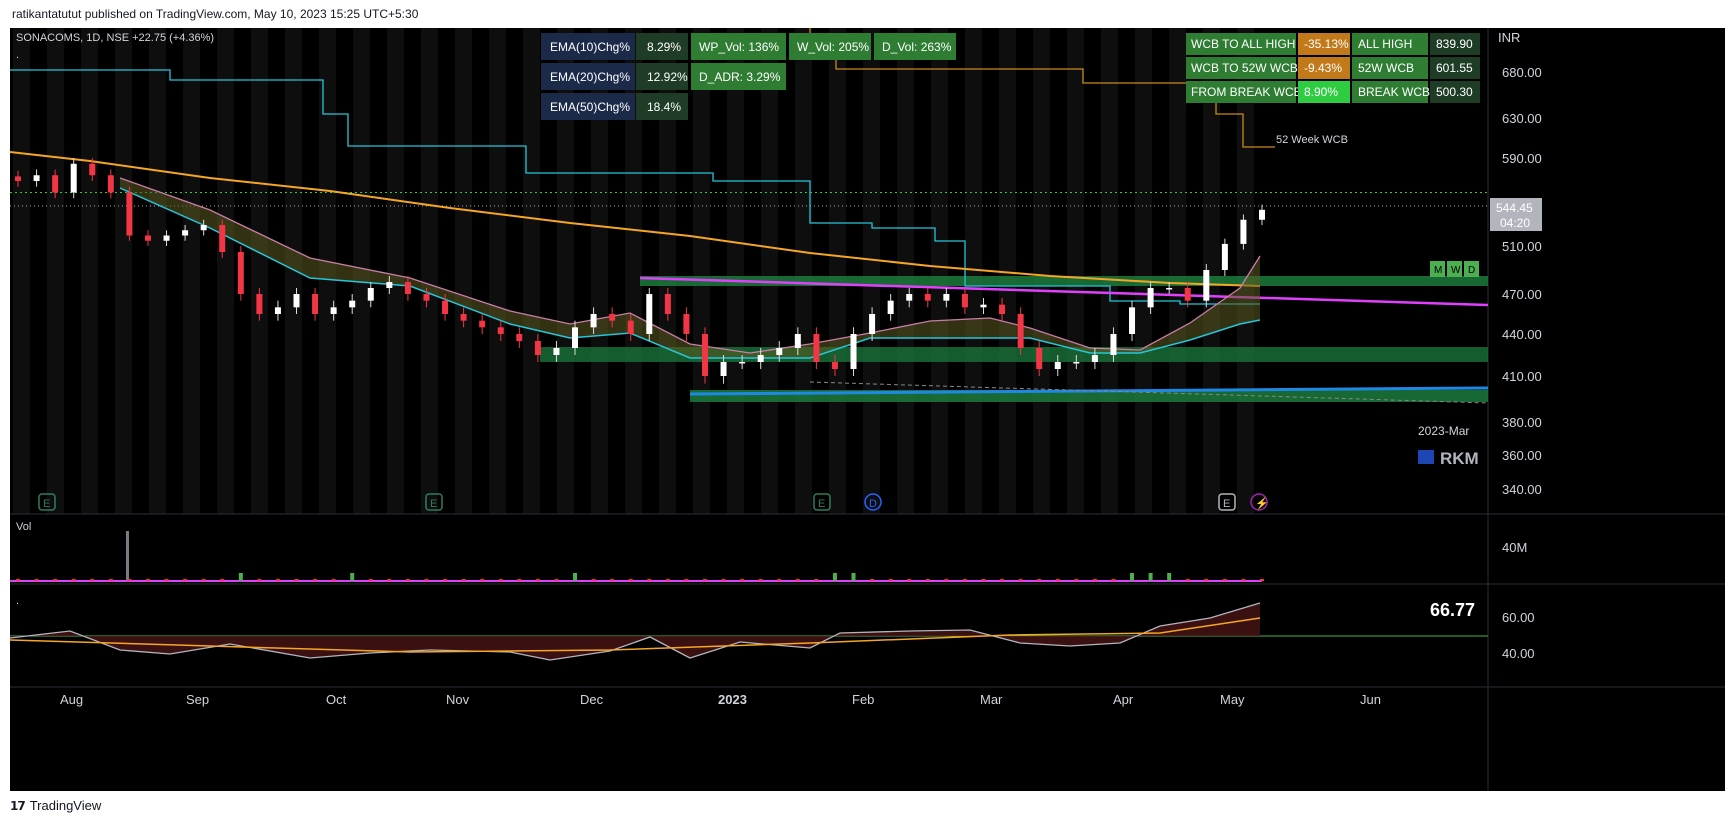 The height and width of the screenshot is (827, 1735). What do you see at coordinates (17, 55) in the screenshot?
I see `legend-sub: .` at bounding box center [17, 55].